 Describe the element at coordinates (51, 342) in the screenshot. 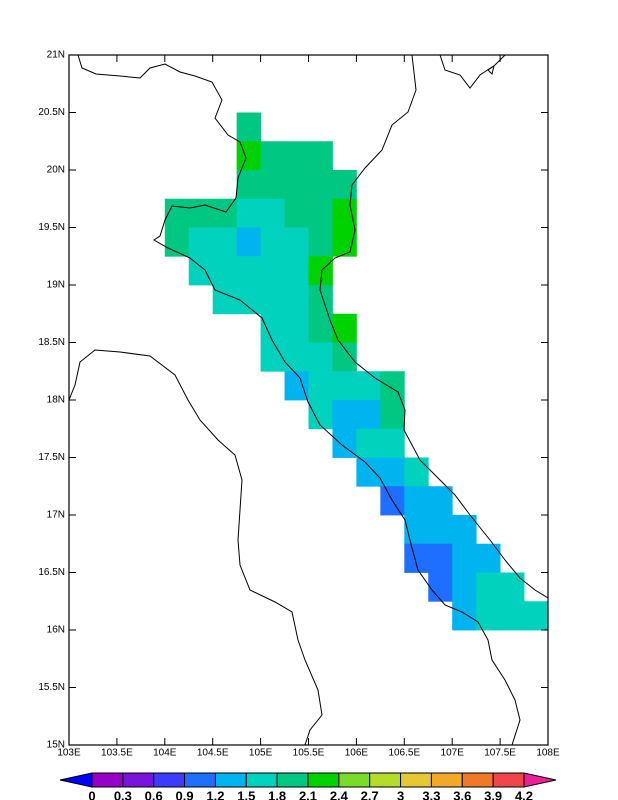

I see `y-tick-label: 18.5N` at that location.